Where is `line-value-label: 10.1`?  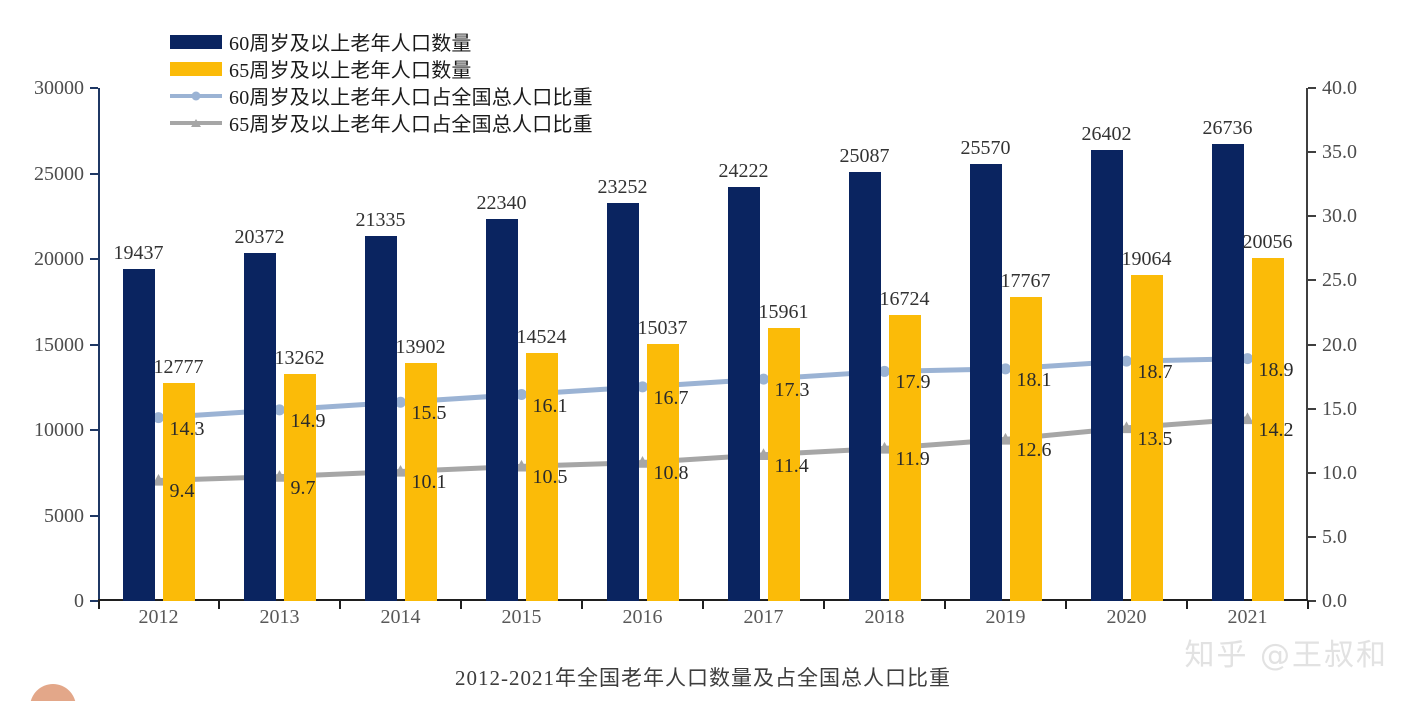 line-value-label: 10.1 is located at coordinates (429, 482).